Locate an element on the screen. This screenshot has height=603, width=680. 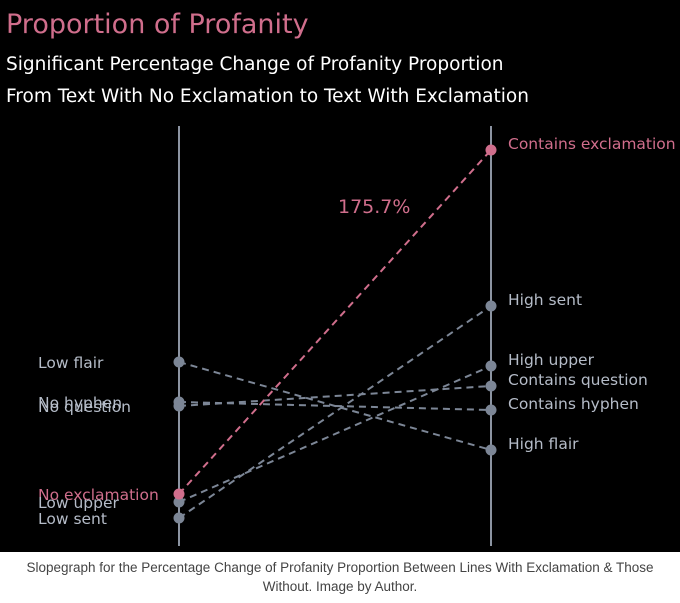
right-label-high-flair: High flair is located at coordinates (543, 444).